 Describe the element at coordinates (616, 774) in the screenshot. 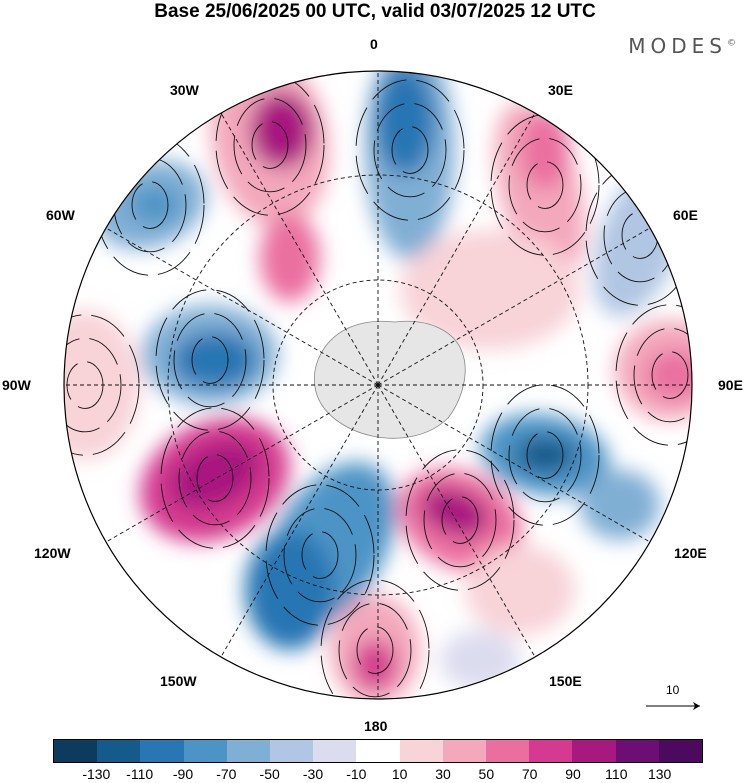

I see `colorbar-tick-label: 110` at that location.